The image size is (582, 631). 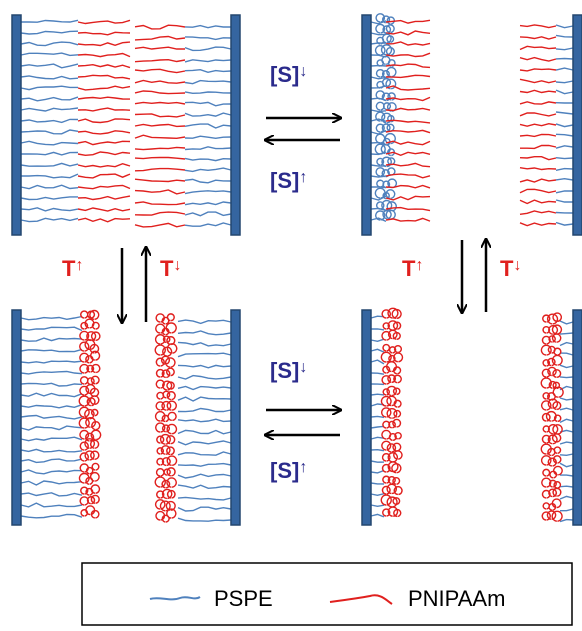 What do you see at coordinates (303, 467) in the screenshot?
I see `label-arrow: ↑` at bounding box center [303, 467].